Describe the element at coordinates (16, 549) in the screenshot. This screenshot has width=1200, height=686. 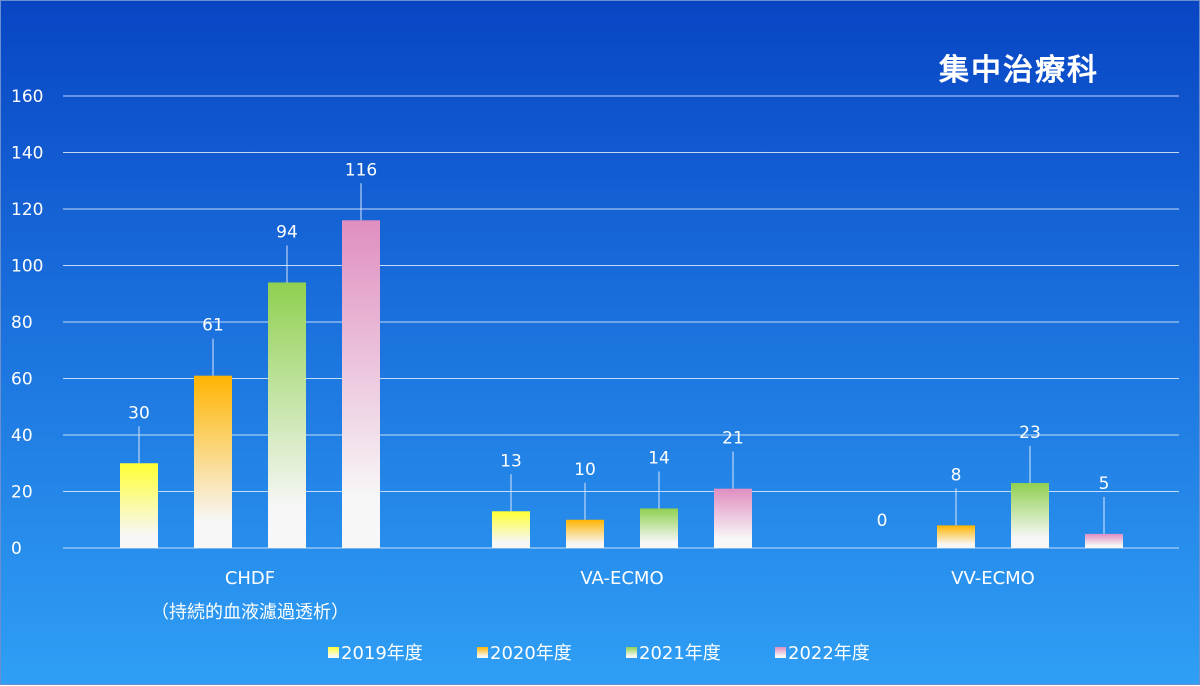
I see `y-tick-label: 0` at that location.